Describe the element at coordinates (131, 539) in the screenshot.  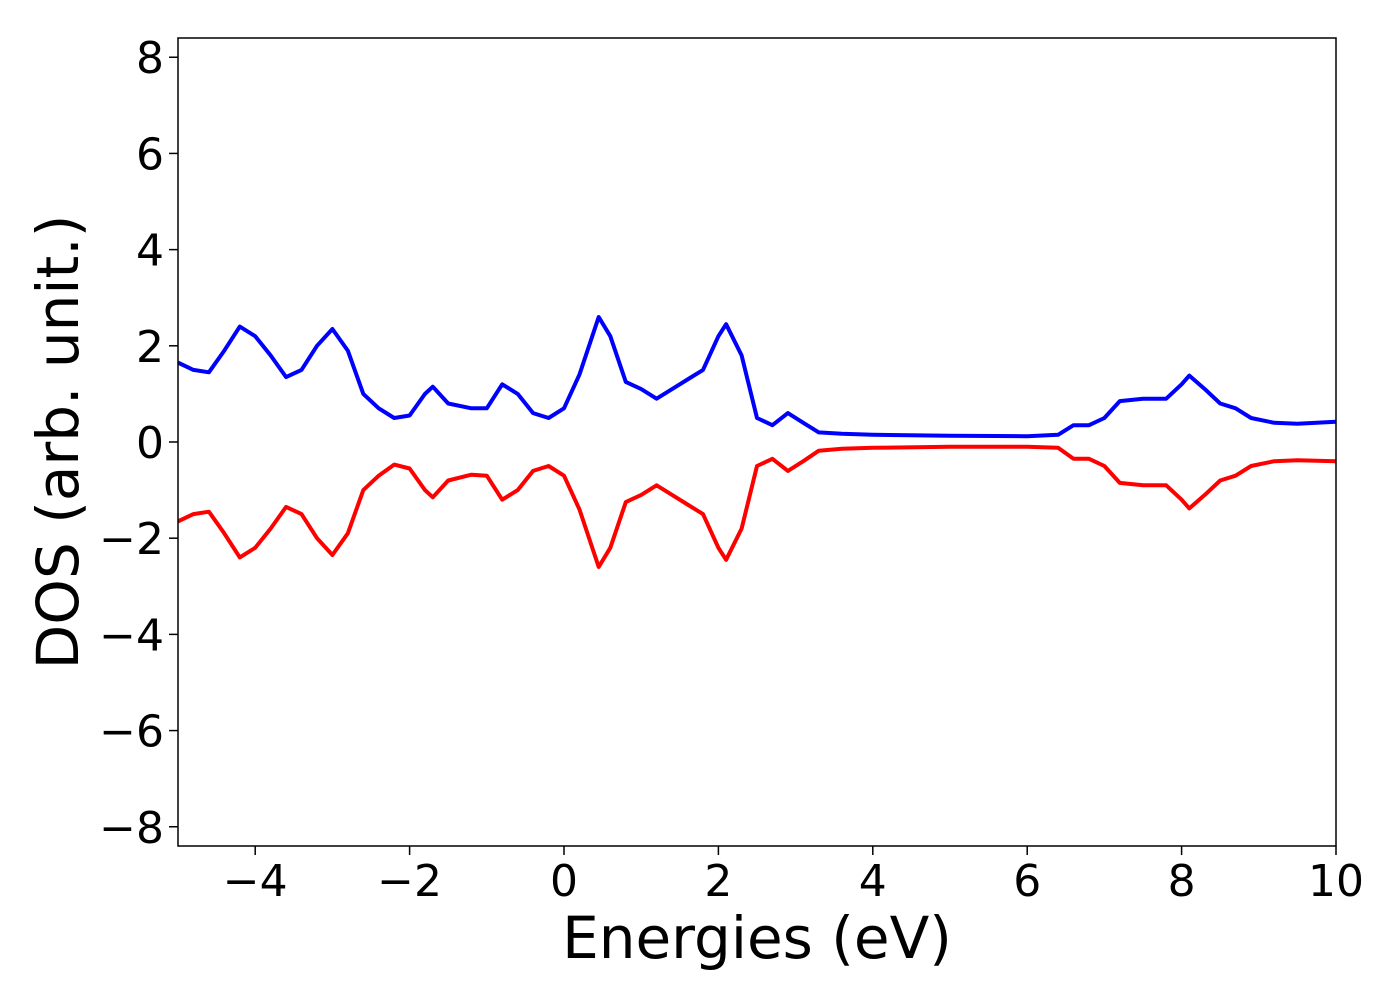
I see `y-tick-label: −2` at that location.